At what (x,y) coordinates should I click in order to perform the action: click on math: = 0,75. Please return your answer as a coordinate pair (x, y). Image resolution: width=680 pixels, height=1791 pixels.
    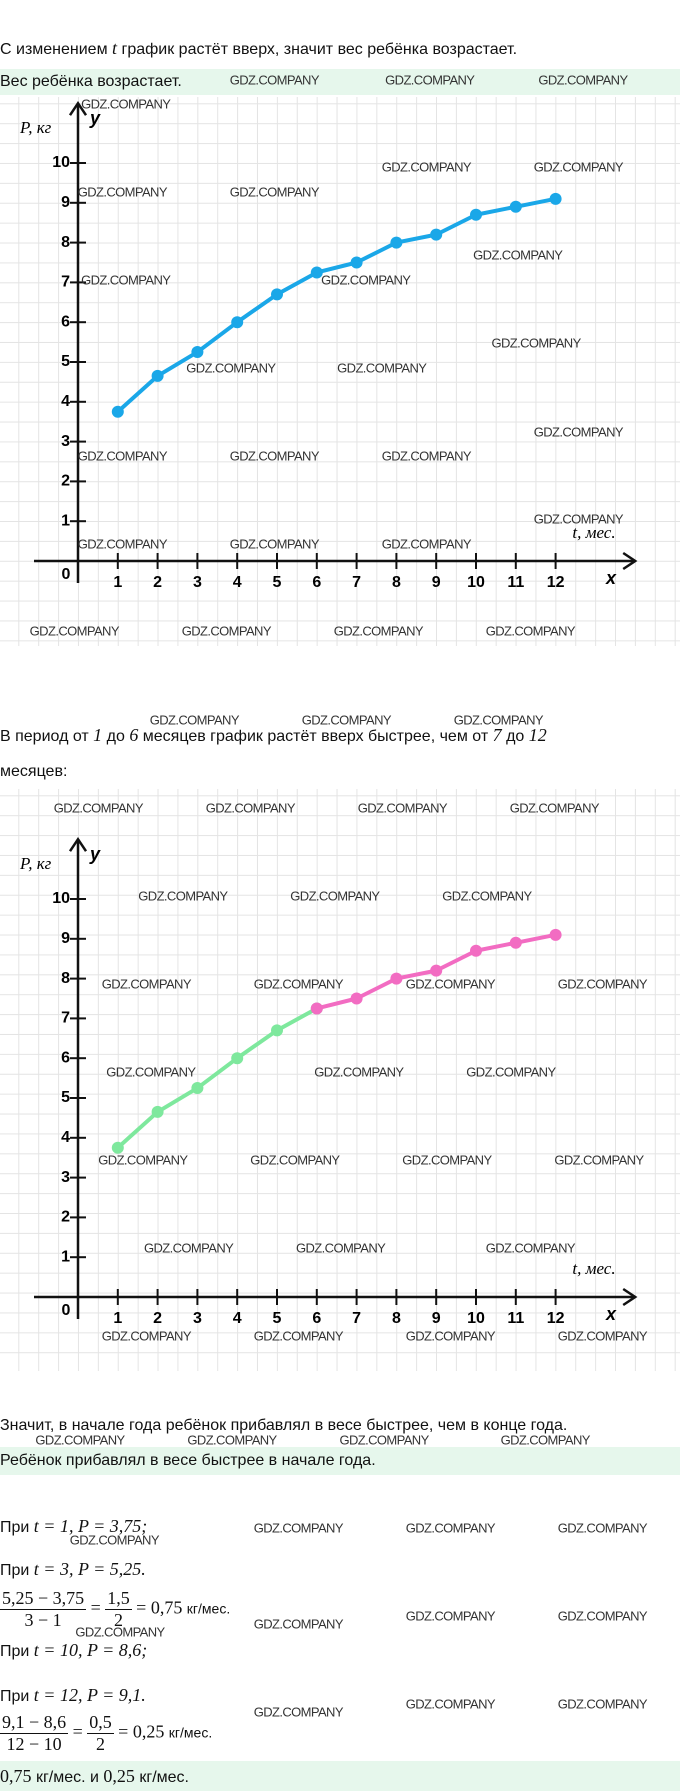
    Looking at the image, I should click on (159, 1607).